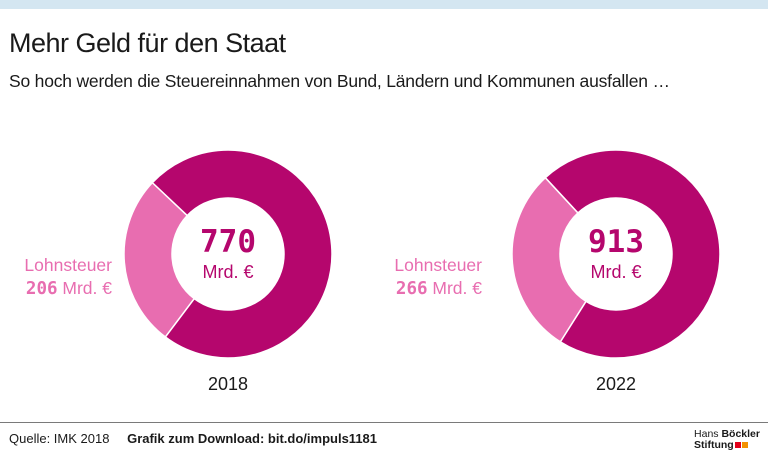 Image resolution: width=768 pixels, height=455 pixels. What do you see at coordinates (615, 272) in the screenshot?
I see `center-unit-2022: Mrd. €` at bounding box center [615, 272].